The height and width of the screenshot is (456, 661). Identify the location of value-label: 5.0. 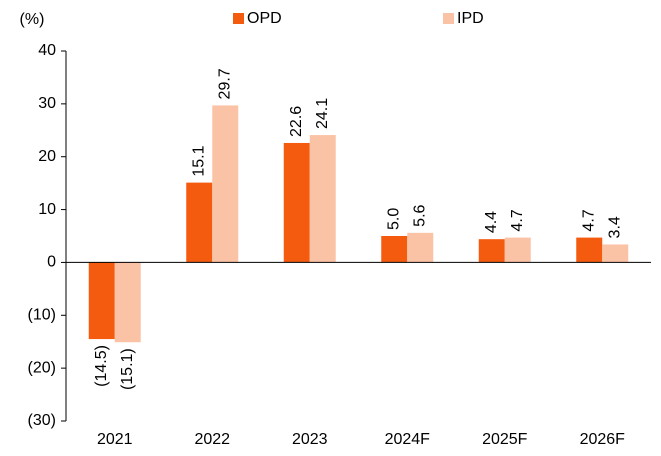
(393, 219).